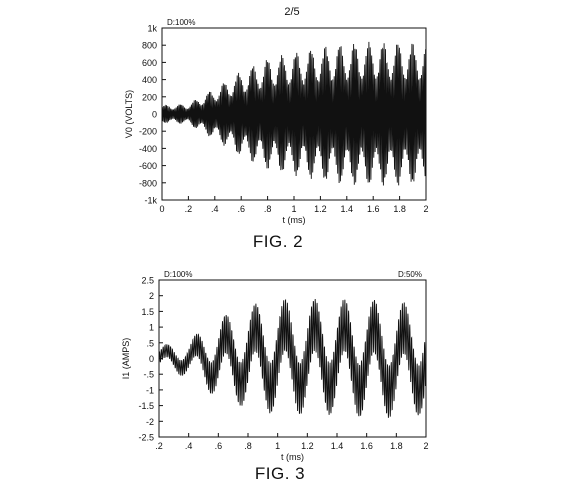 The height and width of the screenshot is (493, 585). I want to click on fig2-x-tick-label: .6, so click(241, 209).